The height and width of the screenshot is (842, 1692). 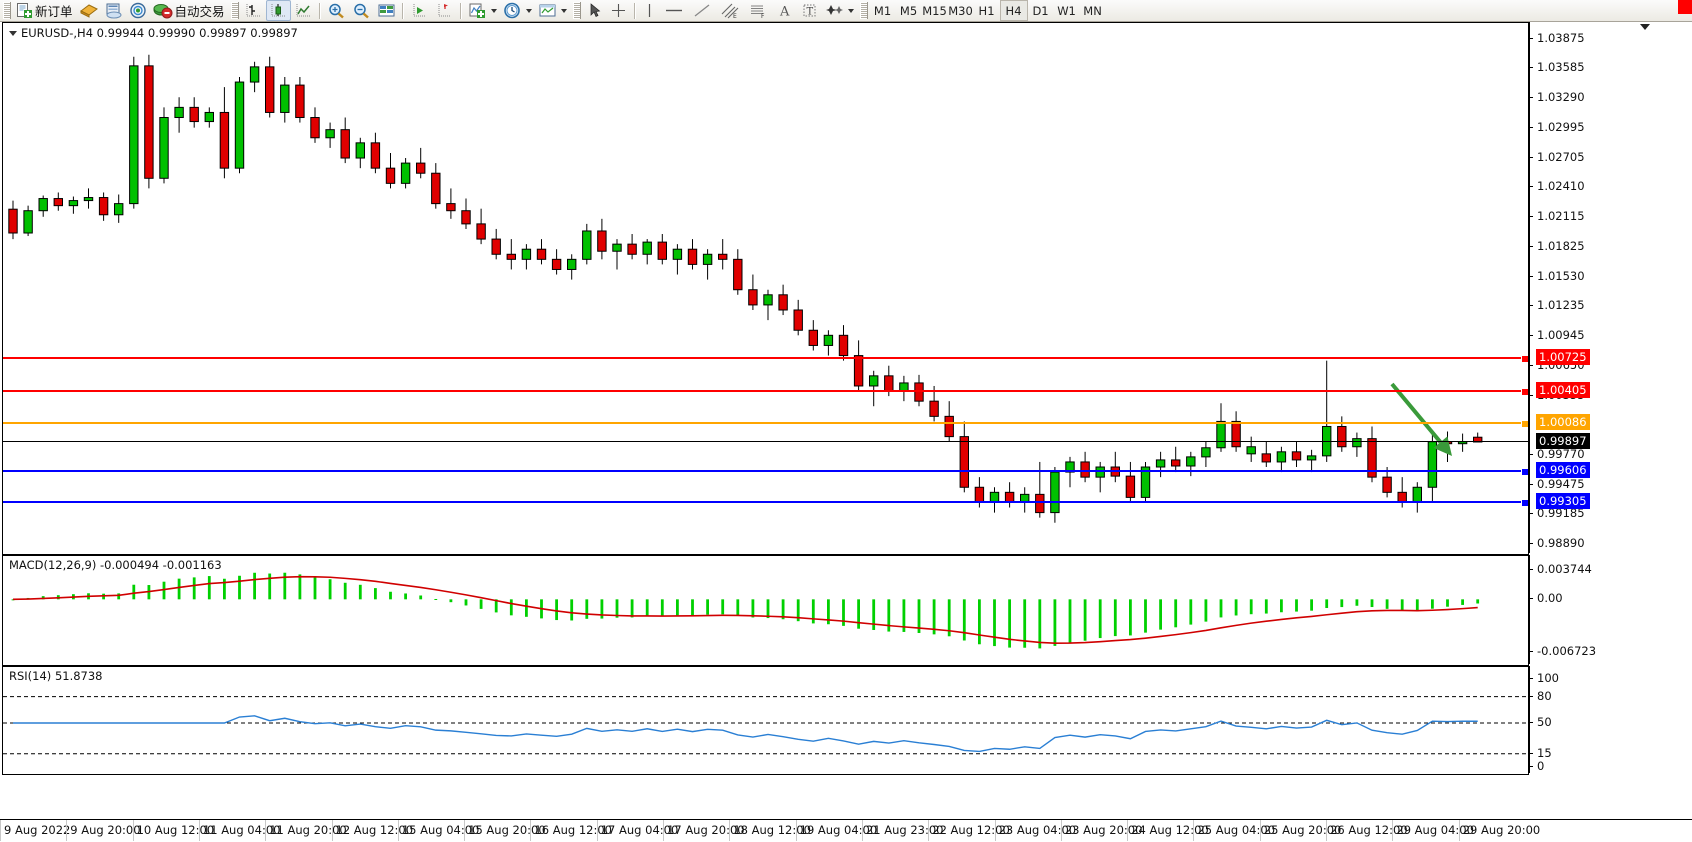 What do you see at coordinates (1561, 483) in the screenshot?
I see `price-tick-label: 0.99475` at bounding box center [1561, 483].